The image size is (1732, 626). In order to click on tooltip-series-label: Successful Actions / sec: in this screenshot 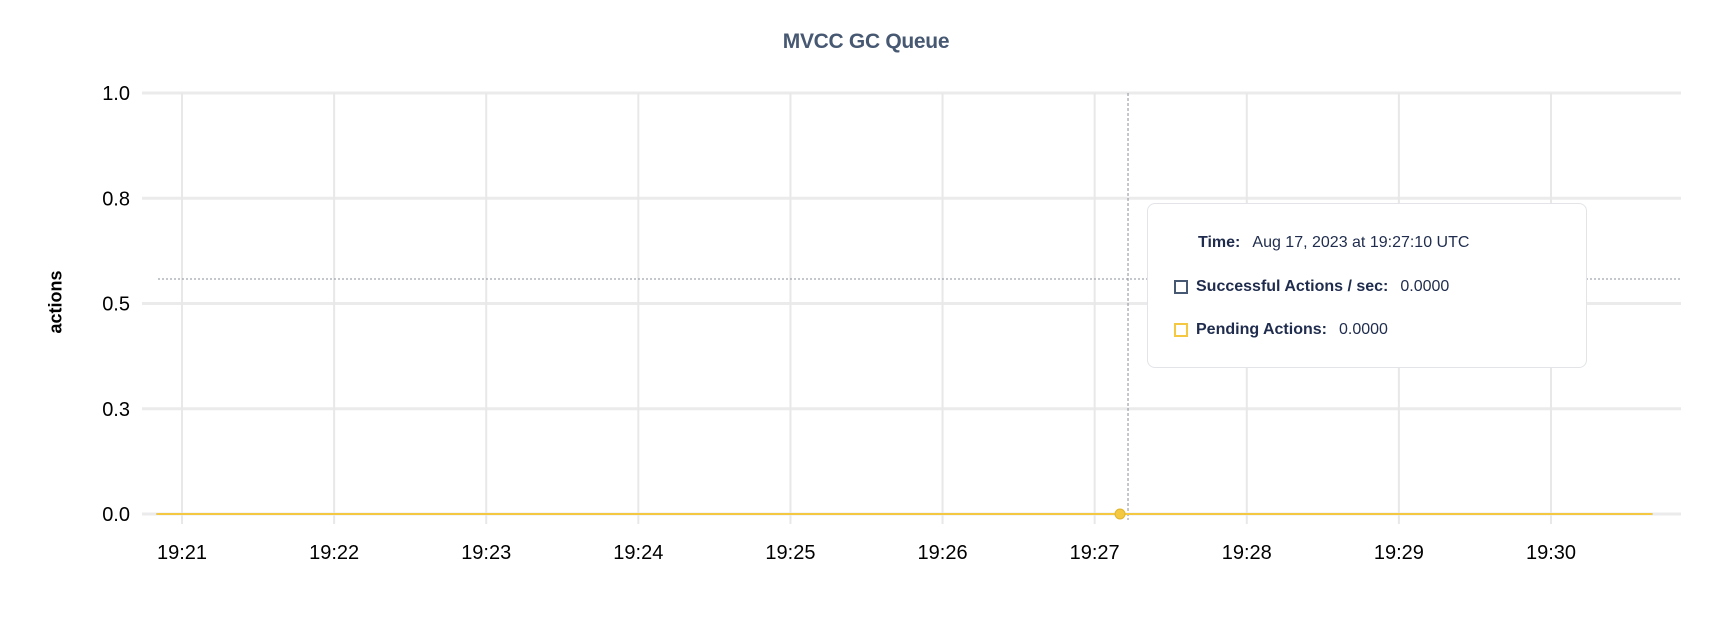, I will do `click(1292, 286)`.